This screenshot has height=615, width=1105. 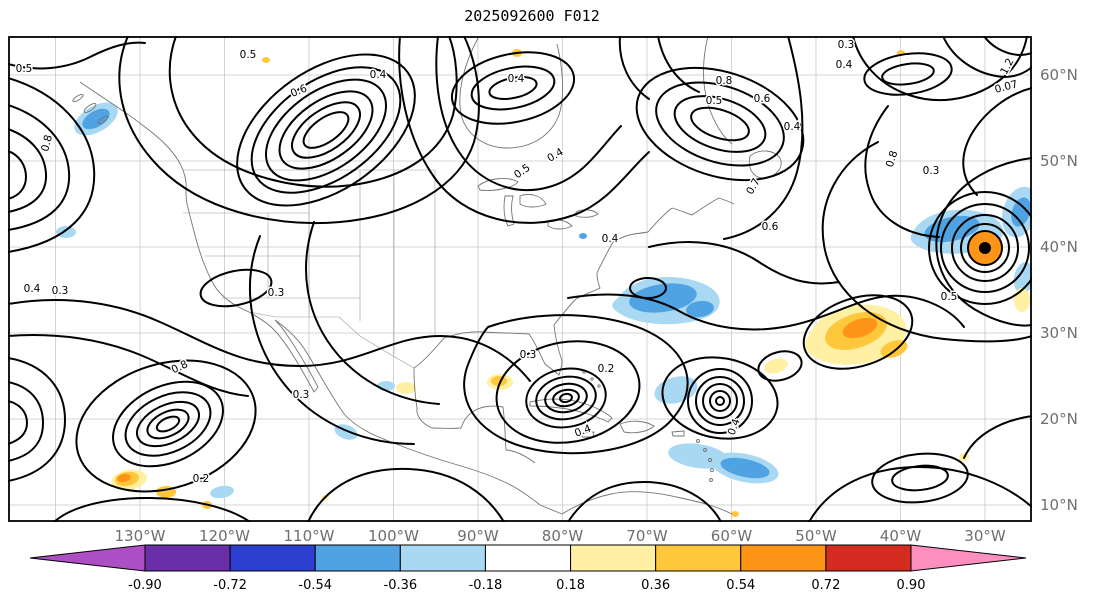 I want to click on colorbar-tick-label: 0.90, so click(x=911, y=585).